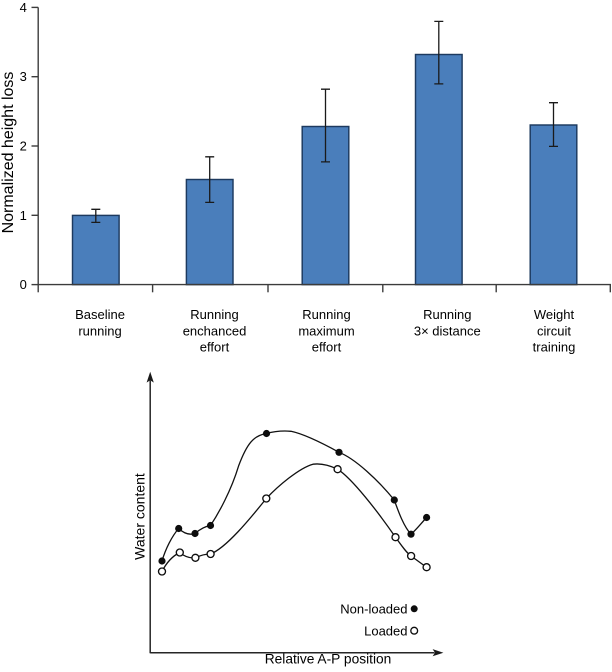  Describe the element at coordinates (554, 314) in the screenshot. I see `svg-text: Weight` at that location.